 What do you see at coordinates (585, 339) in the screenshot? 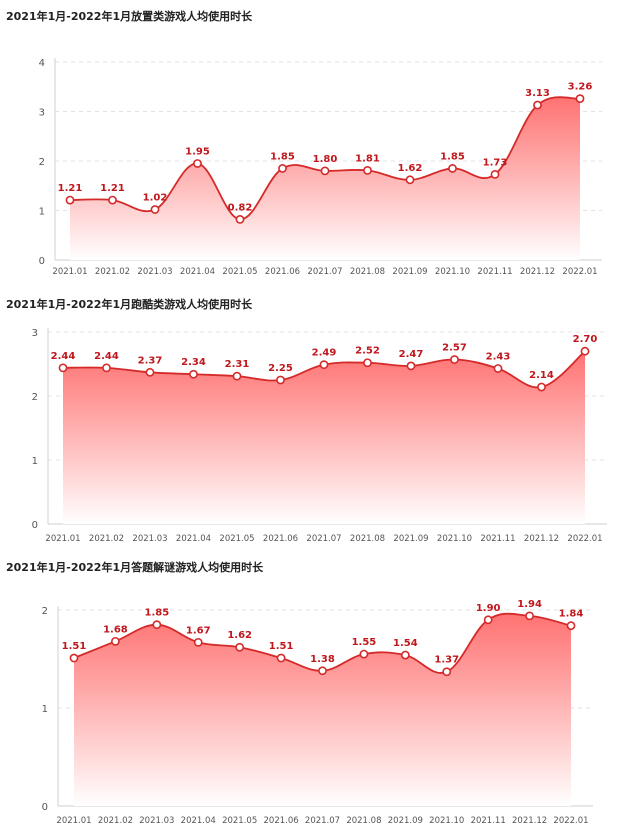
I see `data-label: 2.70` at bounding box center [585, 339].